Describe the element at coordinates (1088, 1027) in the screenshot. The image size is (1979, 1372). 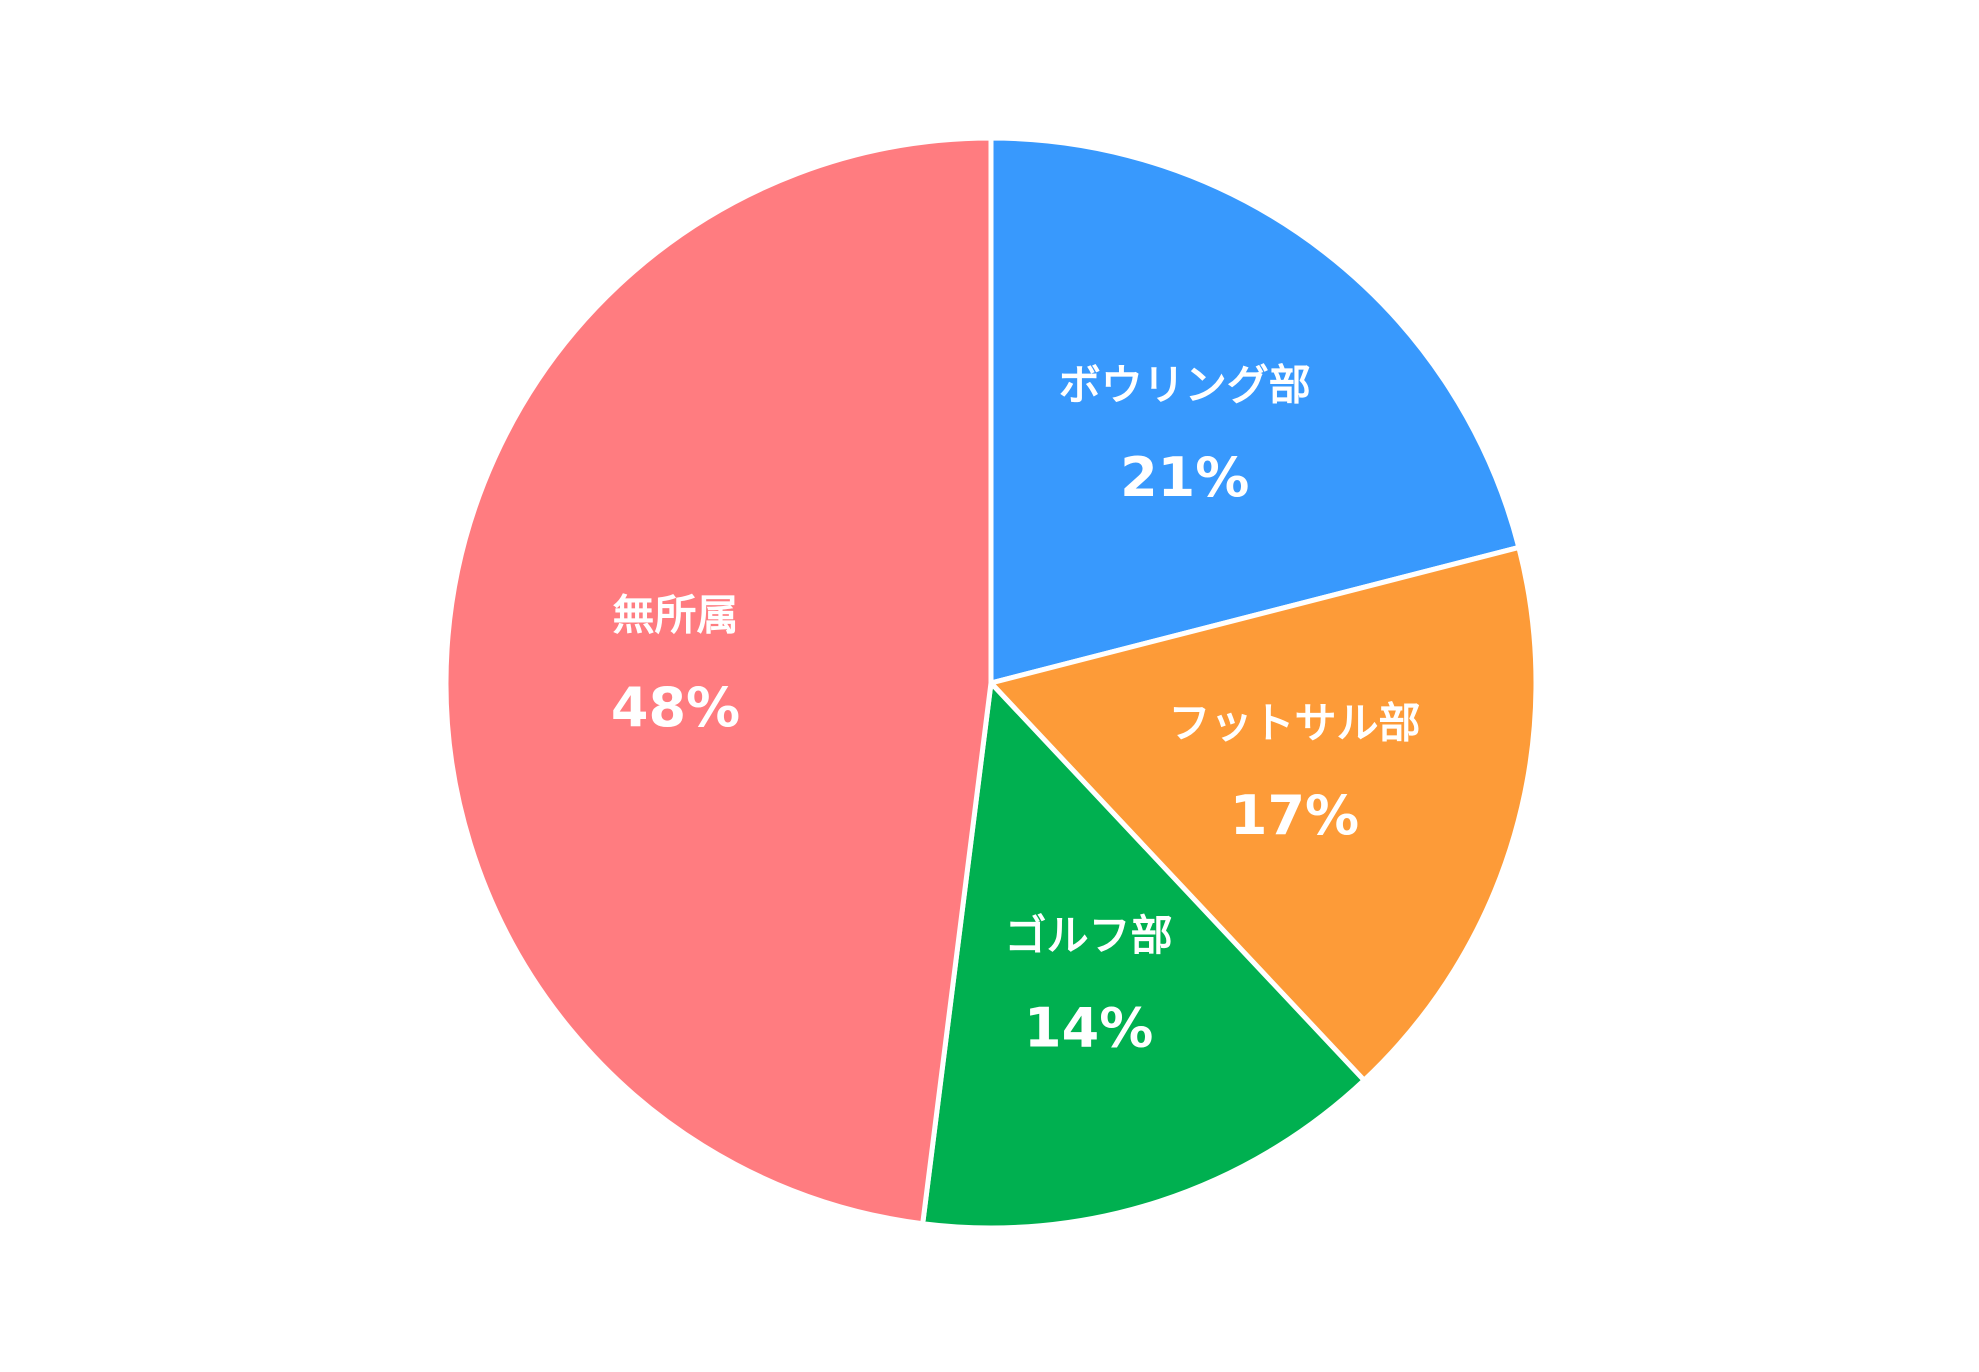
I see `slice-value-label: 14%` at that location.